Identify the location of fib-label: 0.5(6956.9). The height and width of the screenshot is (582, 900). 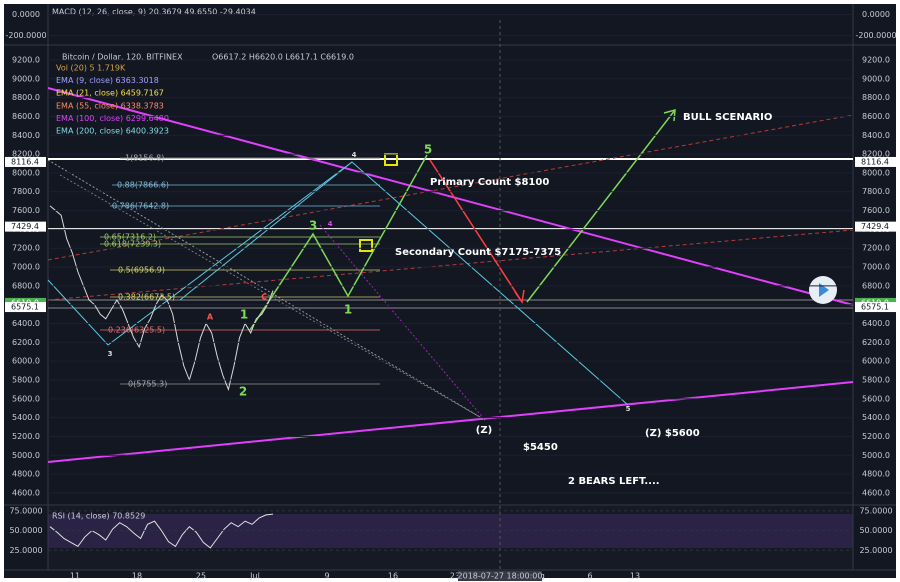
(141, 270).